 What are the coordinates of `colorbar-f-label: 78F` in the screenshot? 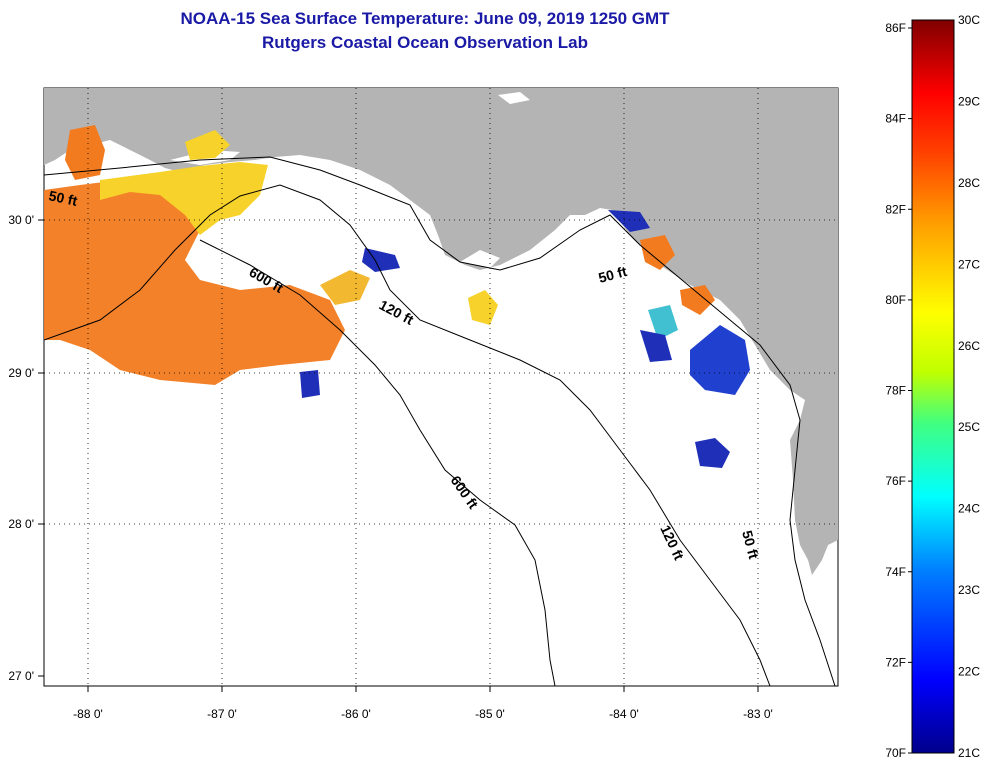 It's located at (895, 391).